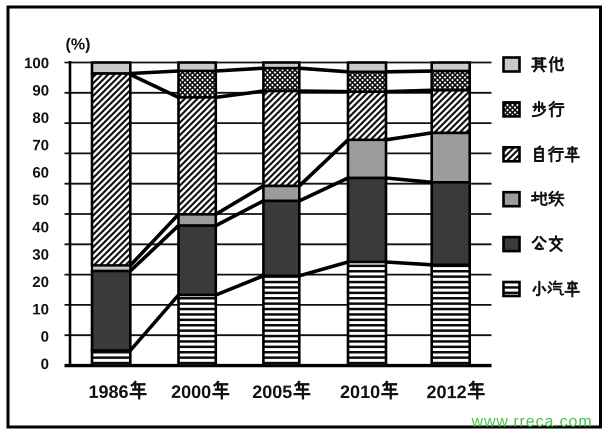 The image size is (609, 435). Describe the element at coordinates (40, 255) in the screenshot. I see `svg-text: 30` at that location.